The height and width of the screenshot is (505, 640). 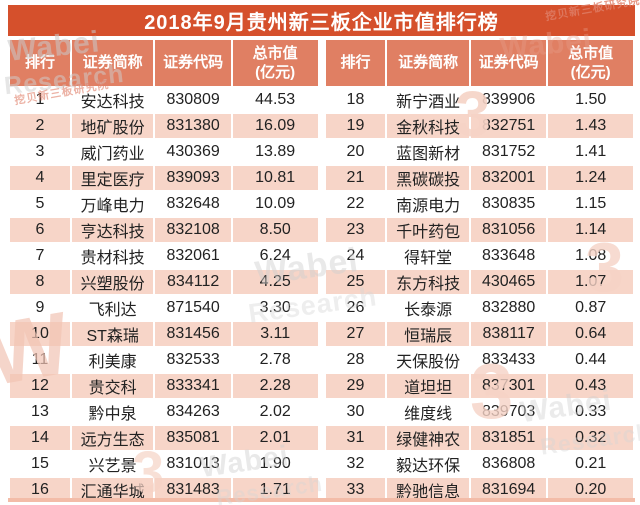 What do you see at coordinates (40, 503) in the screenshot?
I see `rank-cell: 17` at bounding box center [40, 503].